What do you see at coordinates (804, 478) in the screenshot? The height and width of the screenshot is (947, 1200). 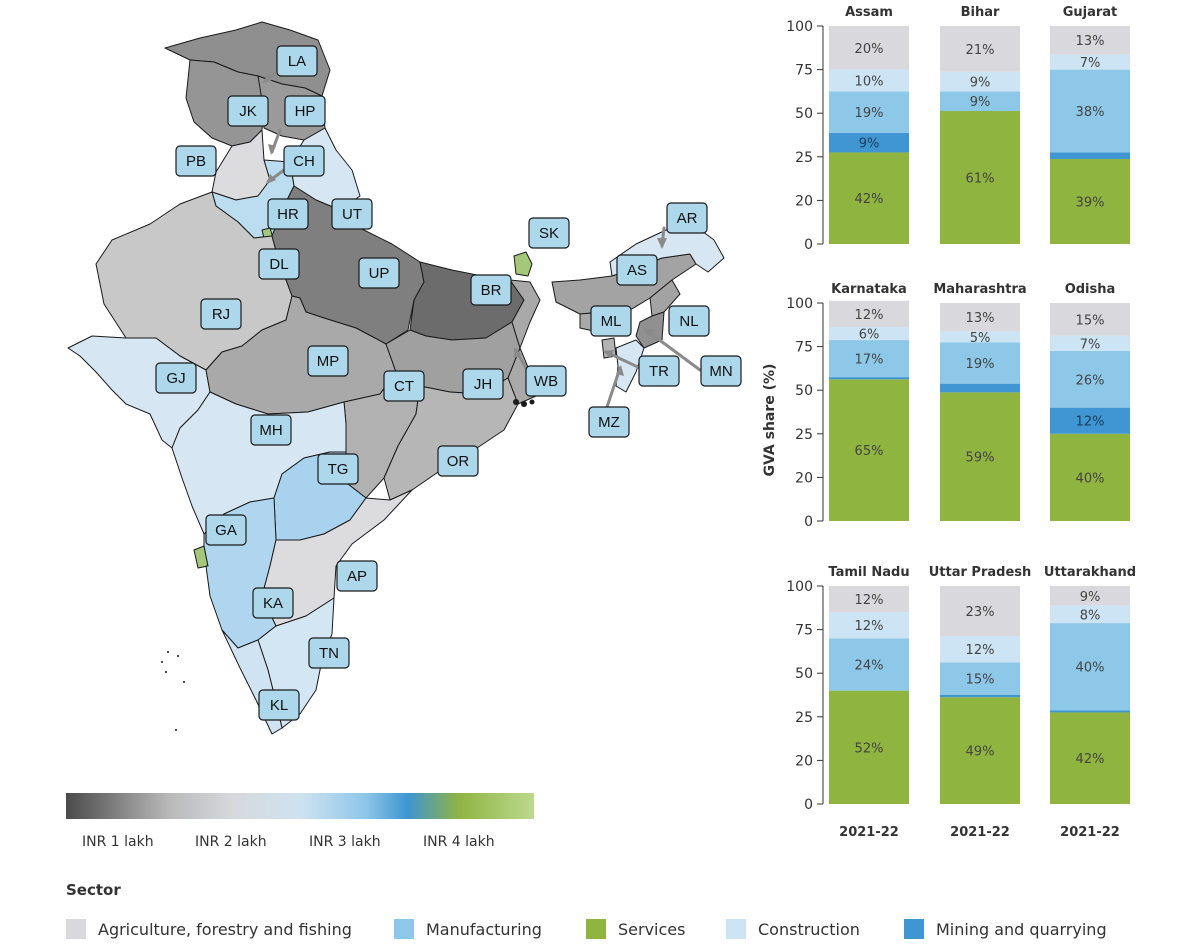 I see `y-tick-label: 20` at bounding box center [804, 478].